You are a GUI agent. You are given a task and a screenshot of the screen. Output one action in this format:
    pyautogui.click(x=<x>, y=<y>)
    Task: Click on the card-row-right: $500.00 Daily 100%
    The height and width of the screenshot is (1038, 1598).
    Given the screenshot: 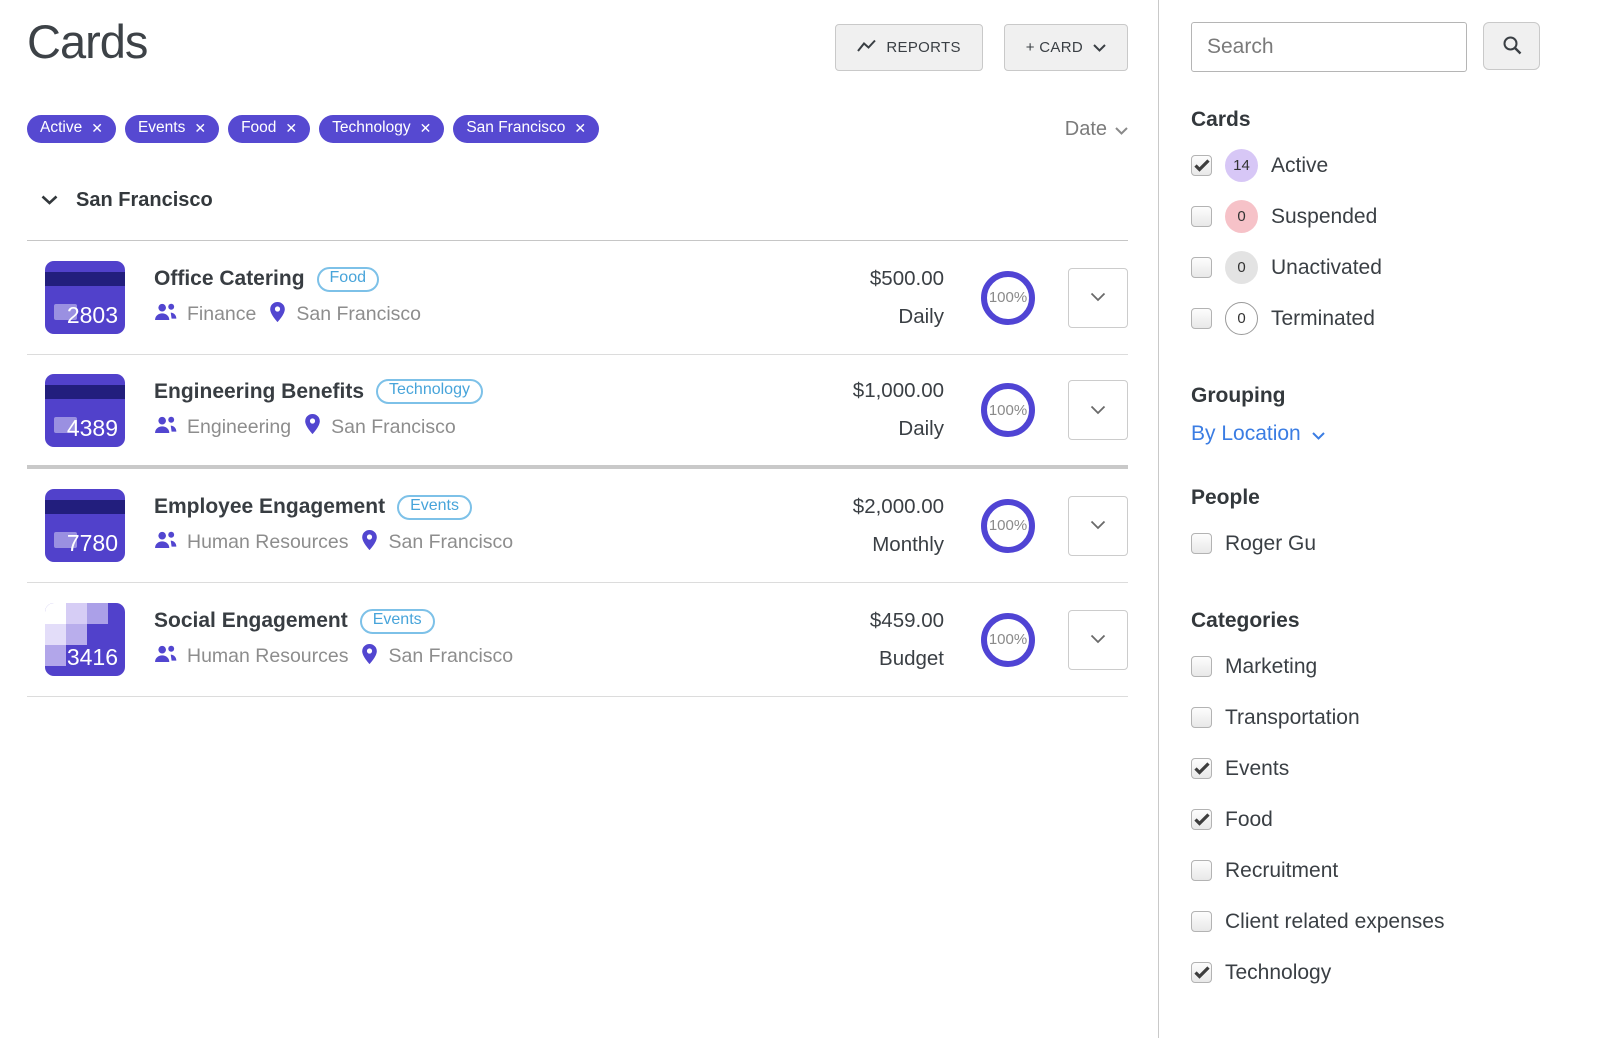 What is the action you would take?
    pyautogui.click(x=999, y=298)
    